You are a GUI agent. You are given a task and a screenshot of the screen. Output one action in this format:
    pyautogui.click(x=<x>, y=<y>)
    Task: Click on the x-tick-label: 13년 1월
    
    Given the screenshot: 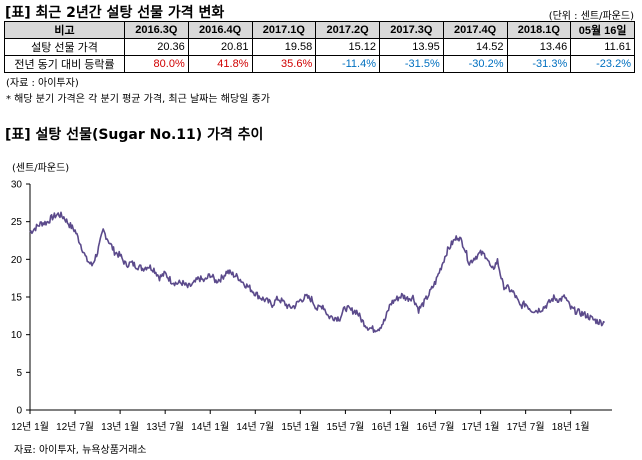 What is the action you would take?
    pyautogui.click(x=120, y=427)
    